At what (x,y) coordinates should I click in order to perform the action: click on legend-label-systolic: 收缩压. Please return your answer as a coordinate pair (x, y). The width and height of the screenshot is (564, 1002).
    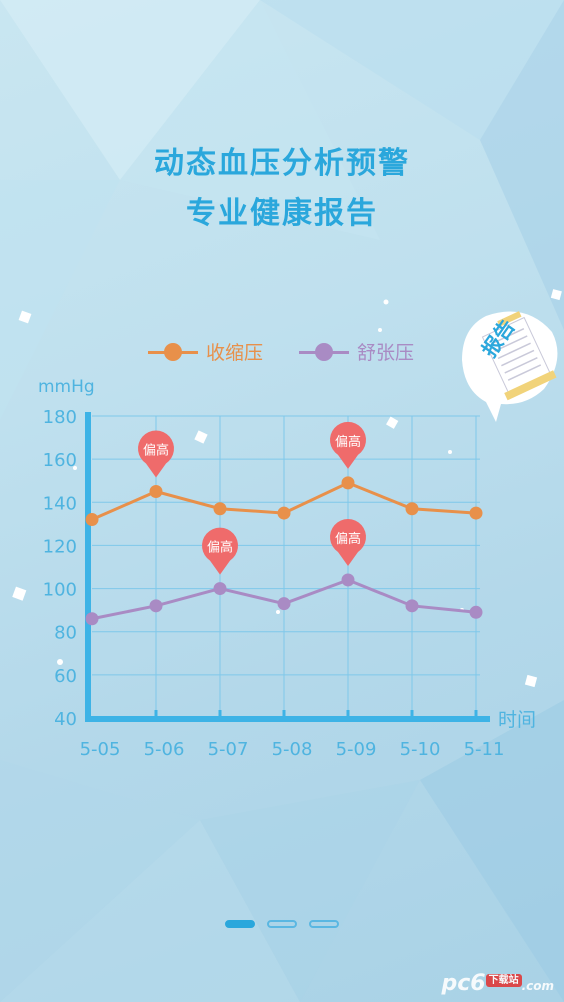
    Looking at the image, I should click on (235, 353).